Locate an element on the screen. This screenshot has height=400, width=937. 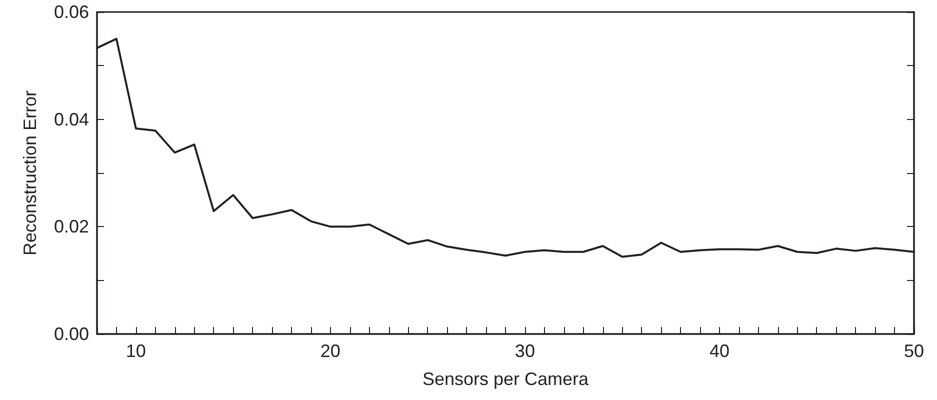
y-tick-label: 0.02 is located at coordinates (71, 226).